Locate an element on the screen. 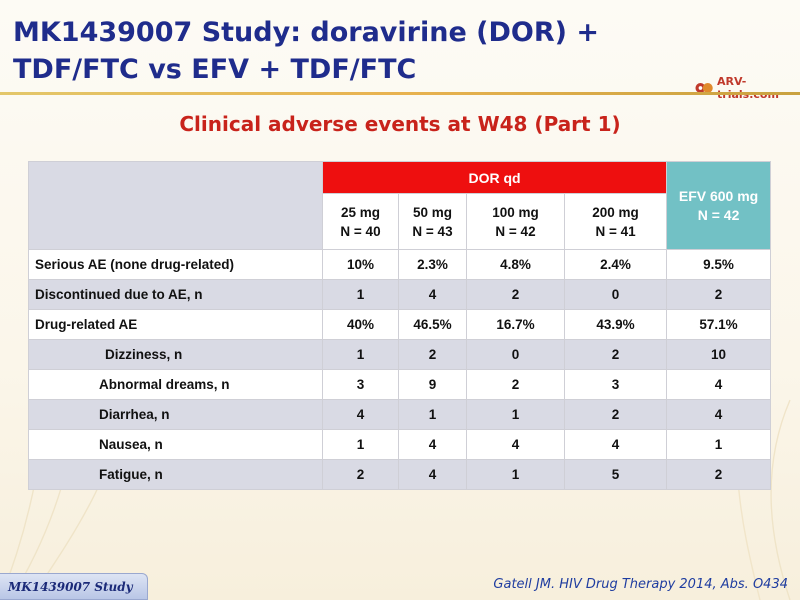  cell-efv: 10 is located at coordinates (719, 354).